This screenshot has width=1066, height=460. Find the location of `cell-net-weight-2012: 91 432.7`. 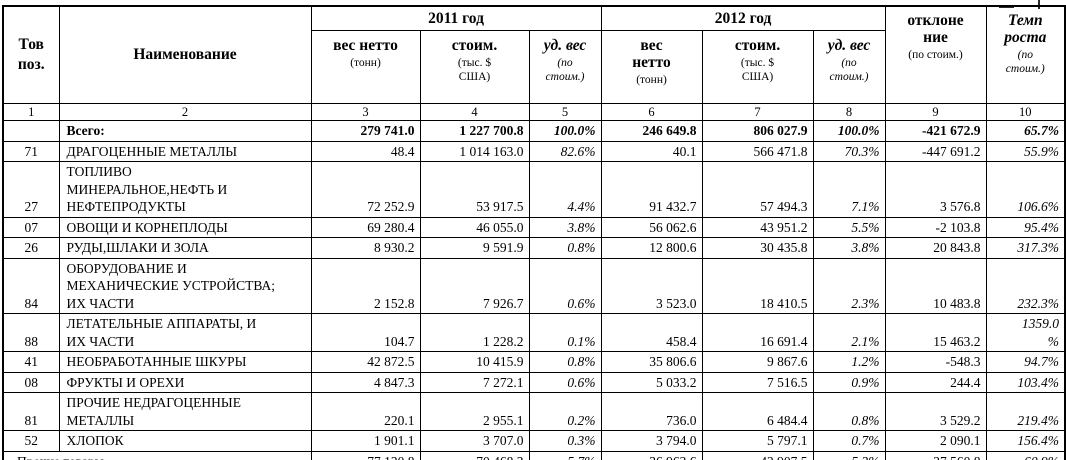

cell-net-weight-2012: 91 432.7 is located at coordinates (651, 189).